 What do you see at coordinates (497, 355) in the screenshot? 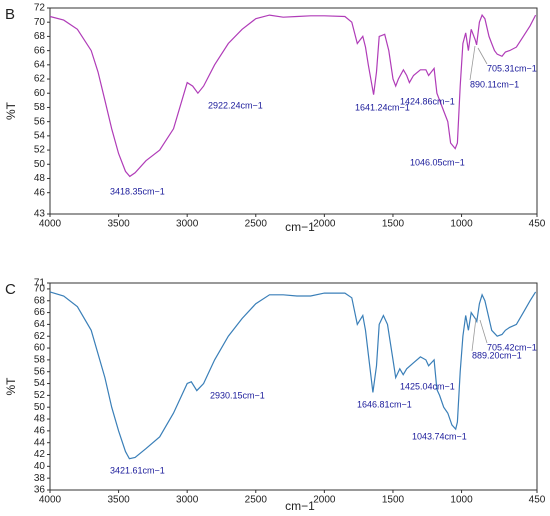
I see `annotation: 889.20cm−1` at bounding box center [497, 355].